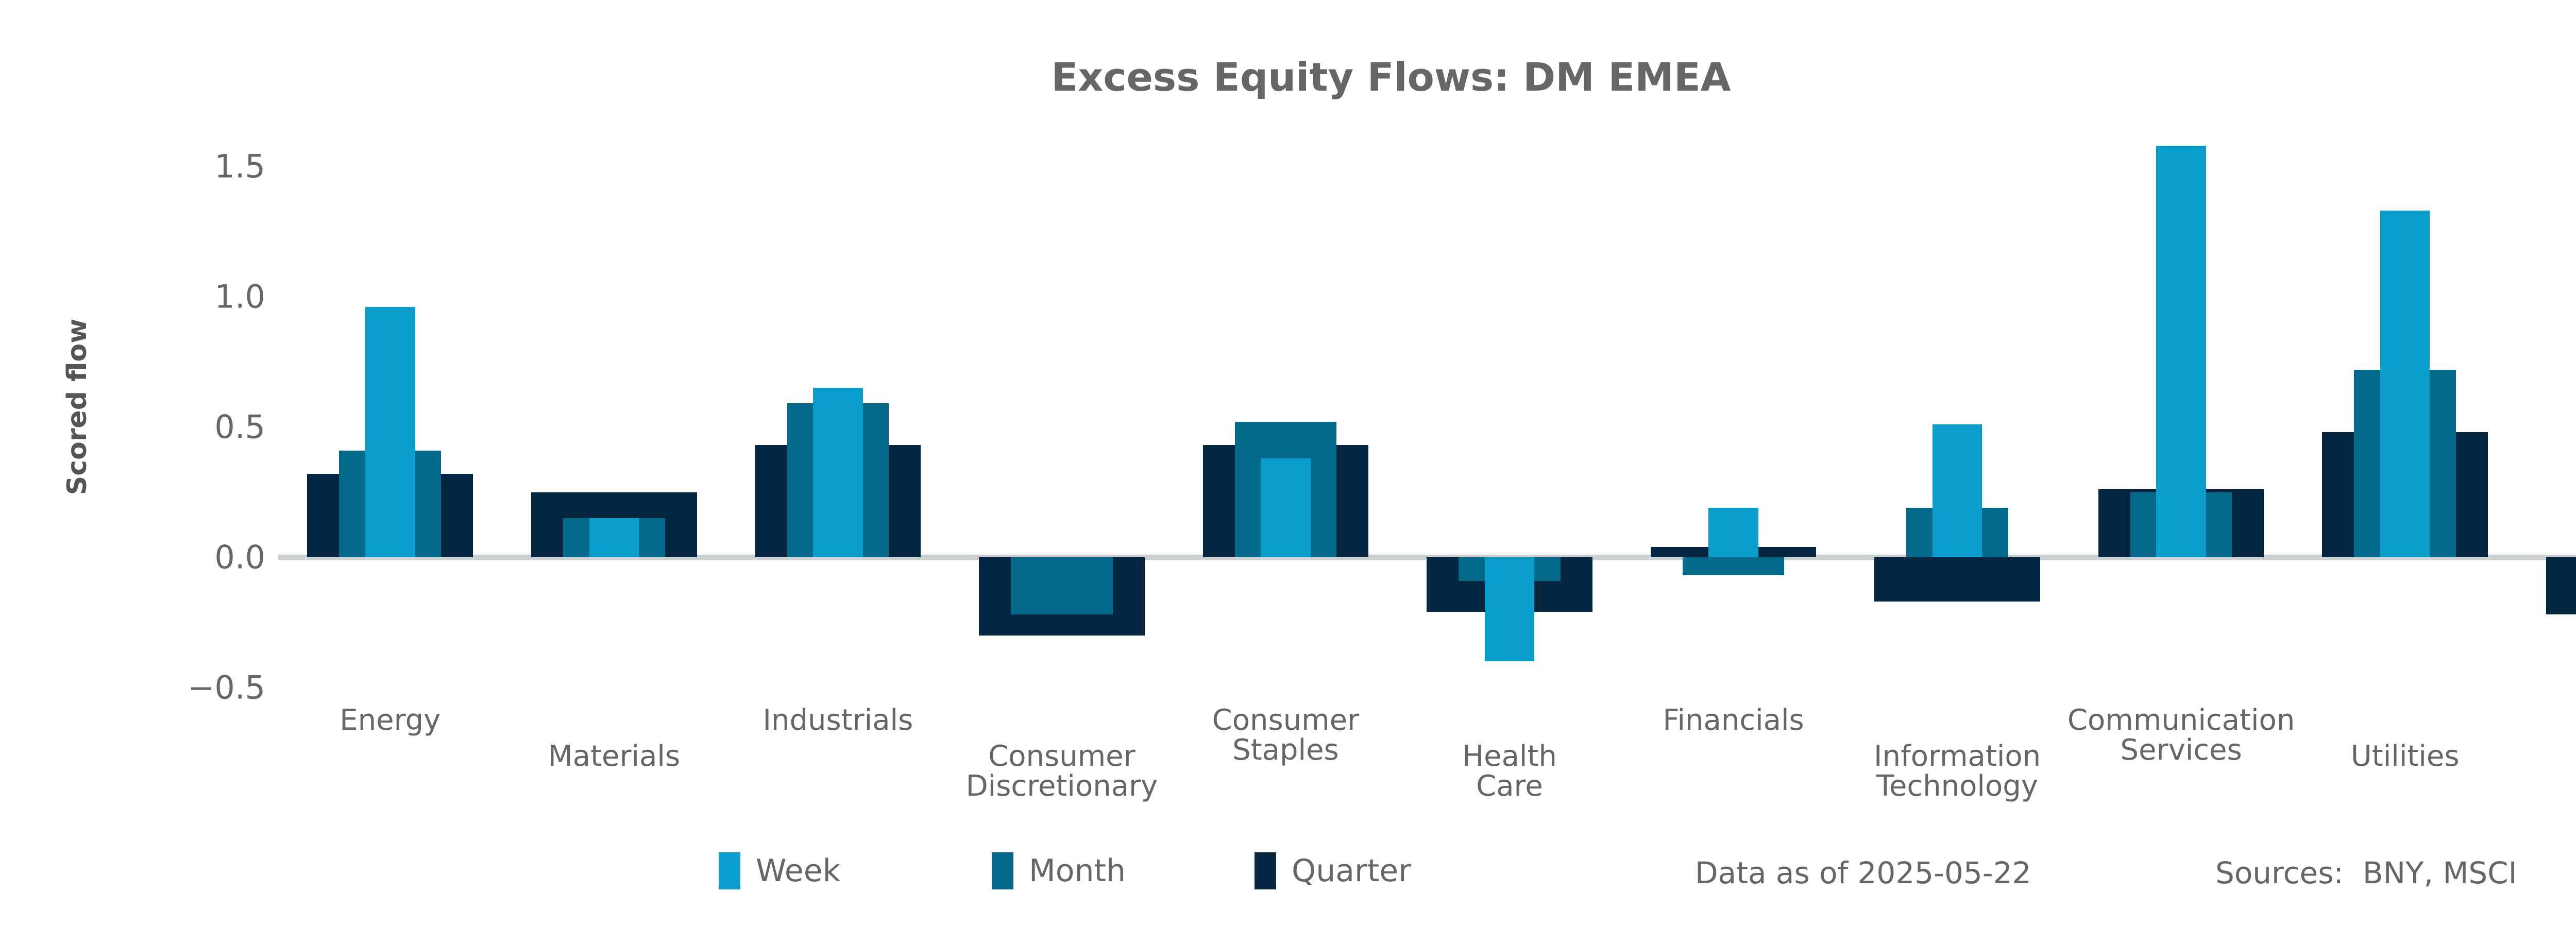 The height and width of the screenshot is (927, 2576). What do you see at coordinates (1391, 77) in the screenshot?
I see `chart-title: Excess Equity Flows: DM EMEA` at bounding box center [1391, 77].